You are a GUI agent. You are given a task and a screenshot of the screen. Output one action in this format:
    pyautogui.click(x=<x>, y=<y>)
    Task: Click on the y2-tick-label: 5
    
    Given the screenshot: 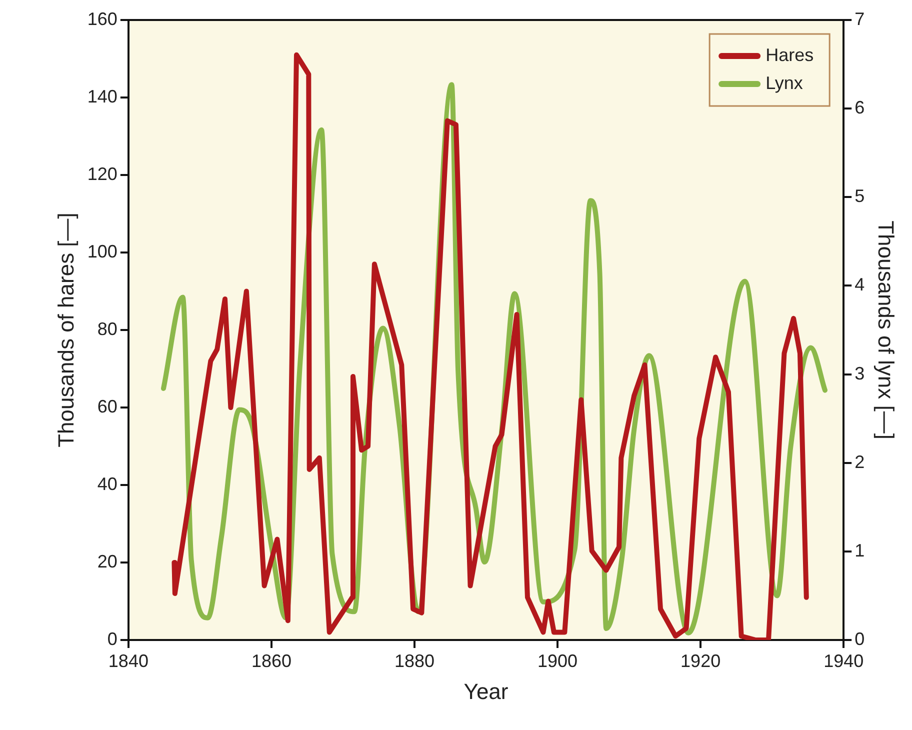 What is the action you would take?
    pyautogui.click(x=859, y=196)
    